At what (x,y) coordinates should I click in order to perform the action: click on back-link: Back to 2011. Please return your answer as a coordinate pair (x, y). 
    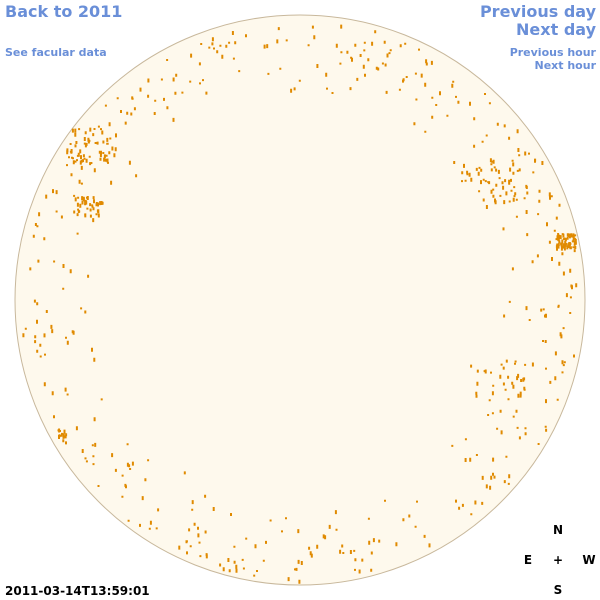
    Looking at the image, I should click on (63, 11).